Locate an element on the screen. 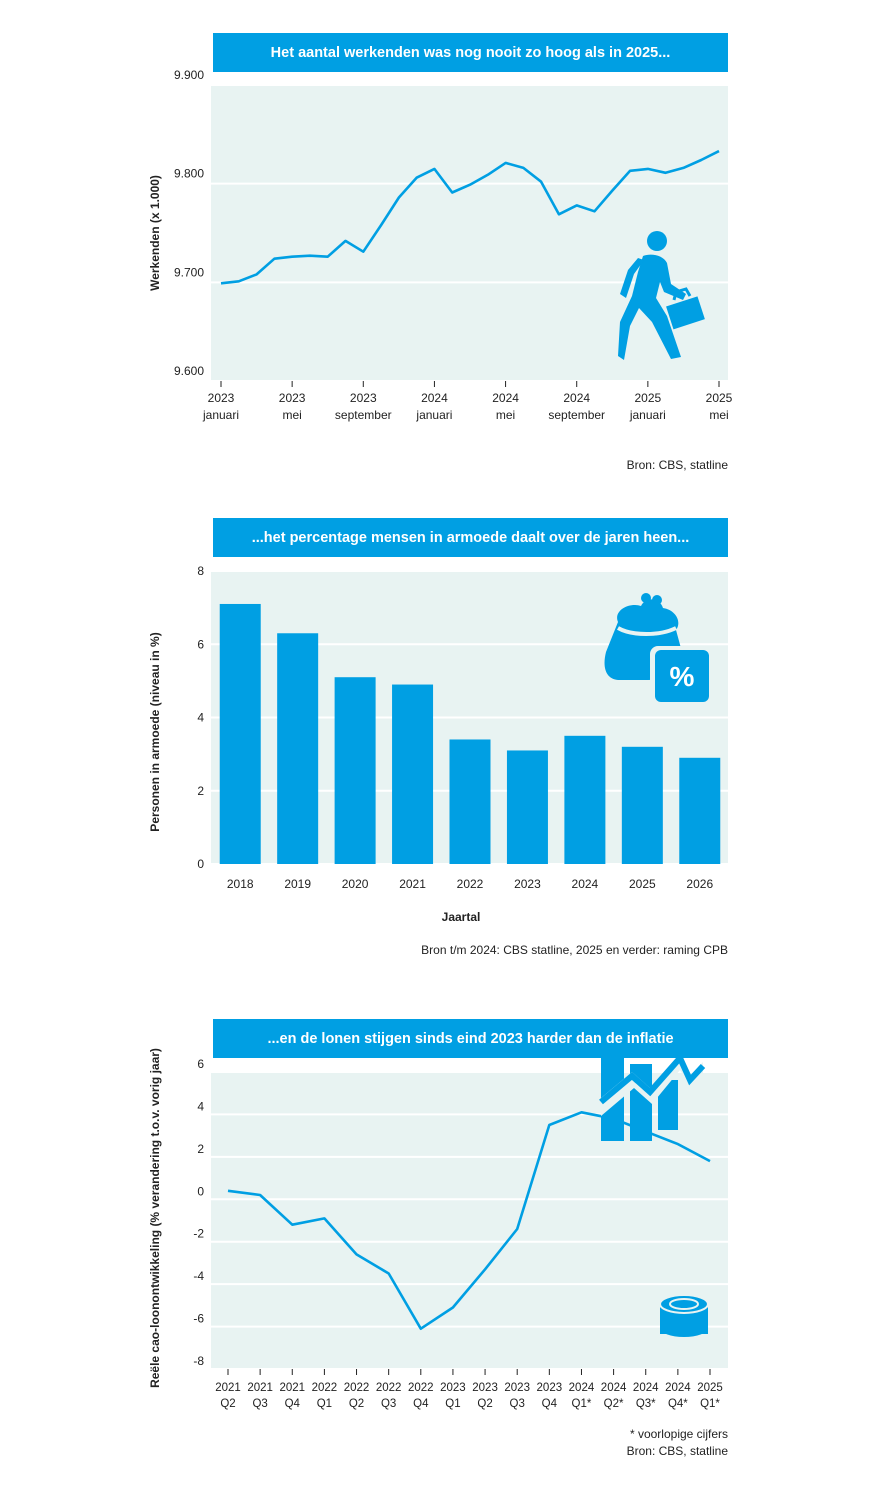 The height and width of the screenshot is (1488, 892). chart3-y-tick-label: -6 is located at coordinates (198, 1319).